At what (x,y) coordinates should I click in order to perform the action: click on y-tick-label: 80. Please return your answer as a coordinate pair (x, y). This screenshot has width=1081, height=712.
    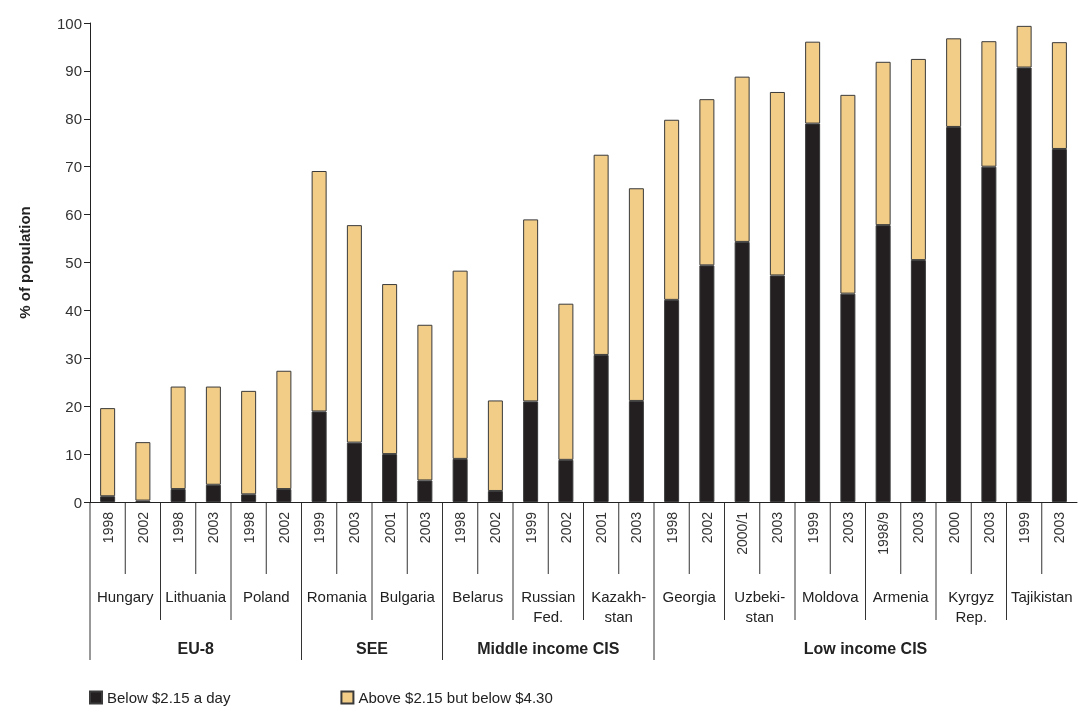
    Looking at the image, I should click on (73, 119).